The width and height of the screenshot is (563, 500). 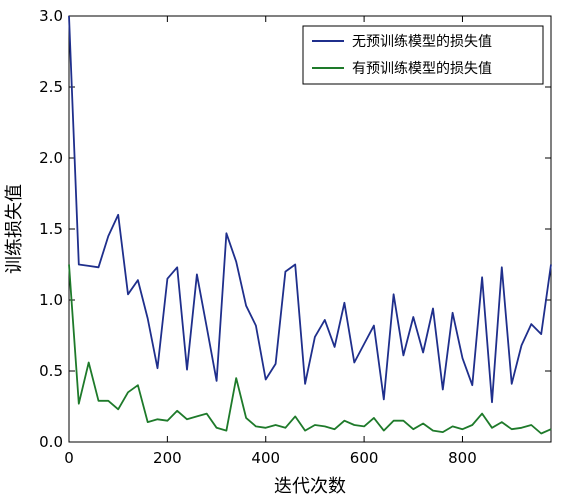 I want to click on x-tick-label: 400, so click(x=265, y=458).